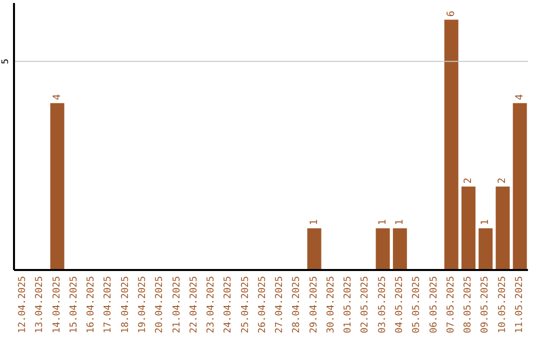  What do you see at coordinates (296, 305) in the screenshot?
I see `x-tick-label: 28.04.2025` at bounding box center [296, 305].